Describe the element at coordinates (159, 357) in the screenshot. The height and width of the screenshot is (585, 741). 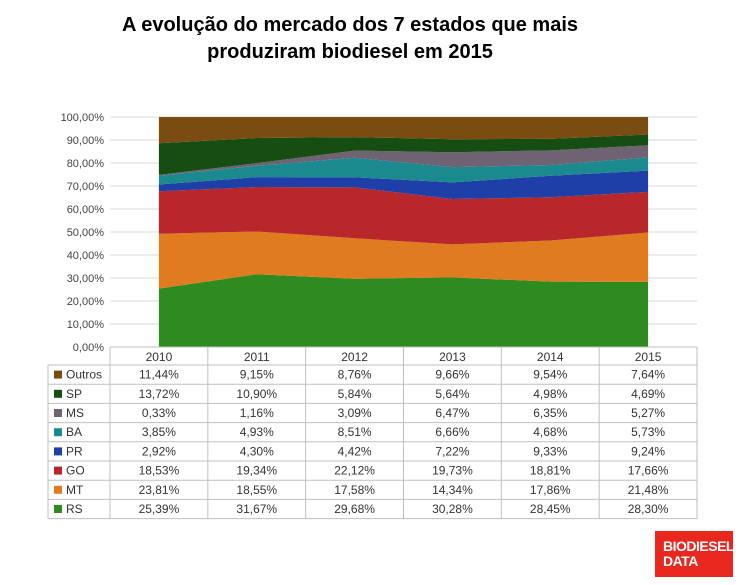
I see `category-label: 2010` at that location.